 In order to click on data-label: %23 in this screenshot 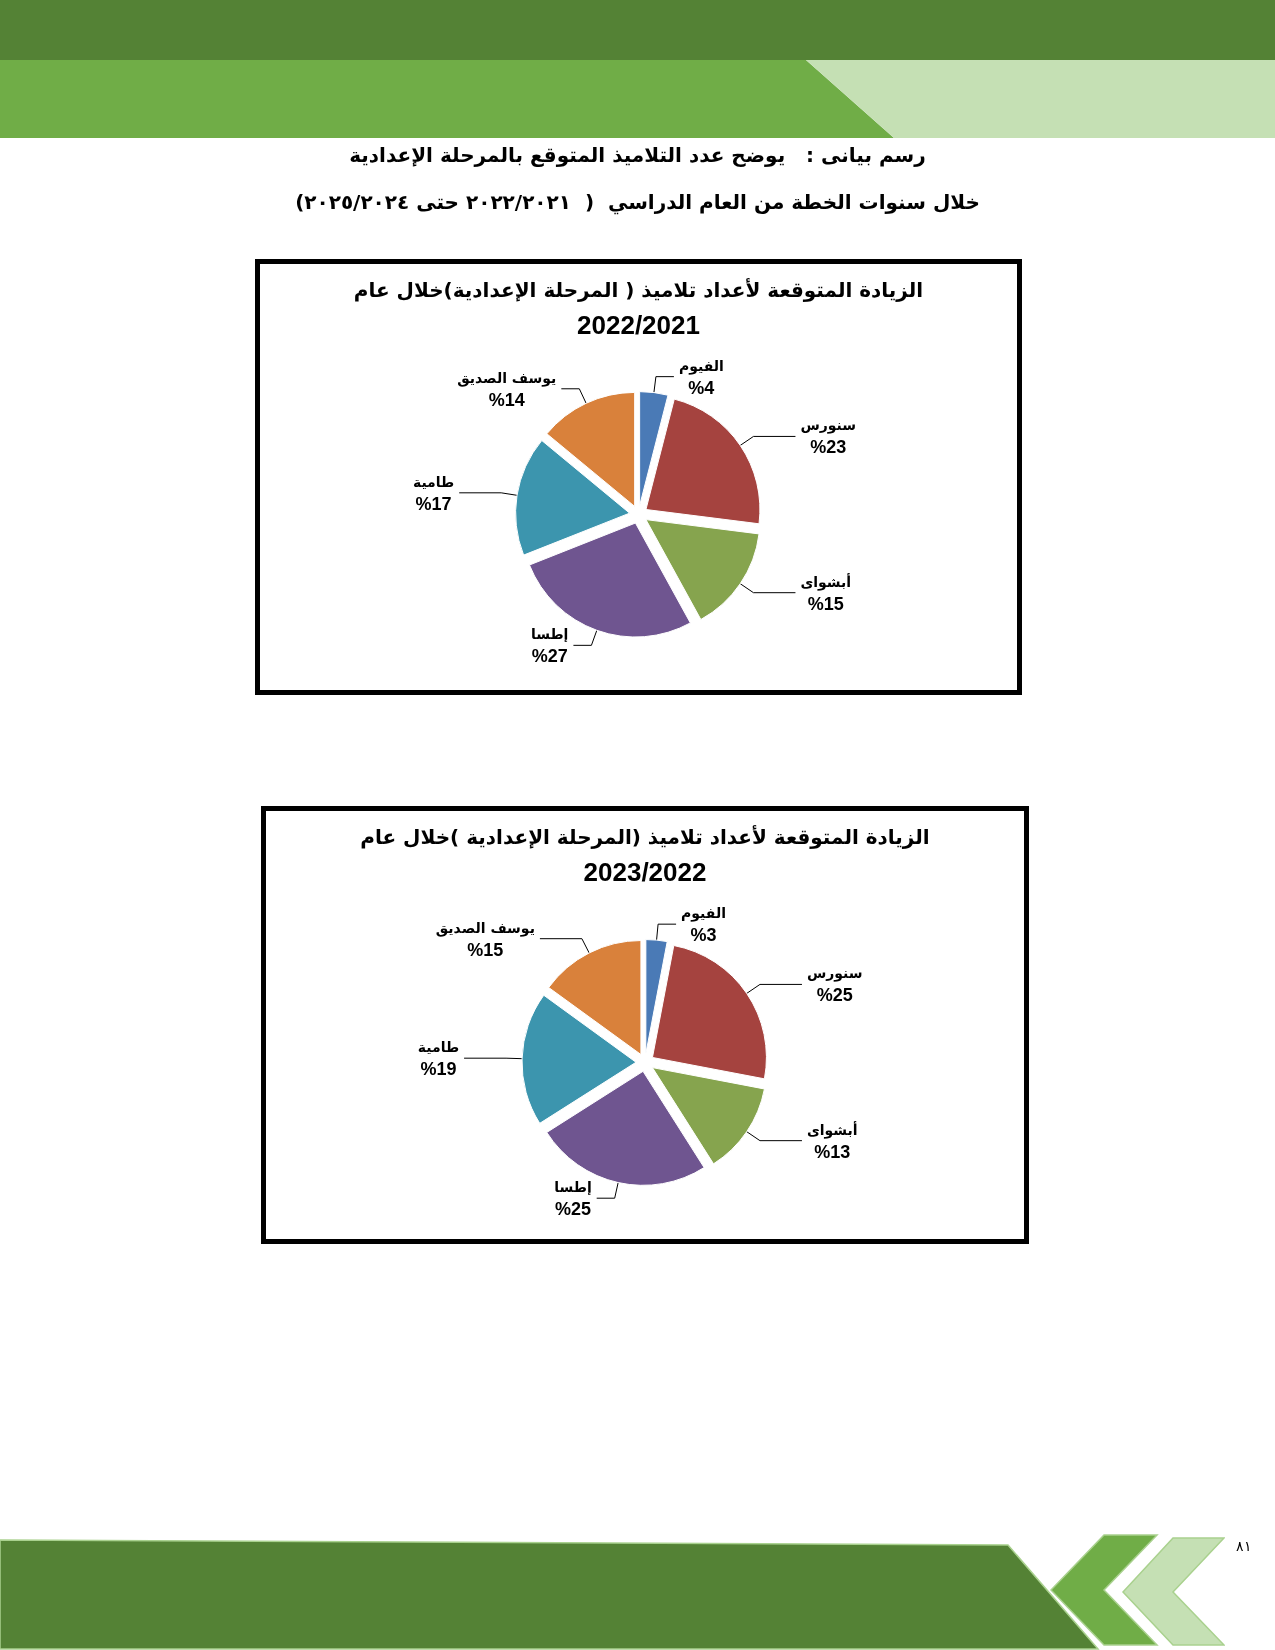, I will do `click(828, 447)`.